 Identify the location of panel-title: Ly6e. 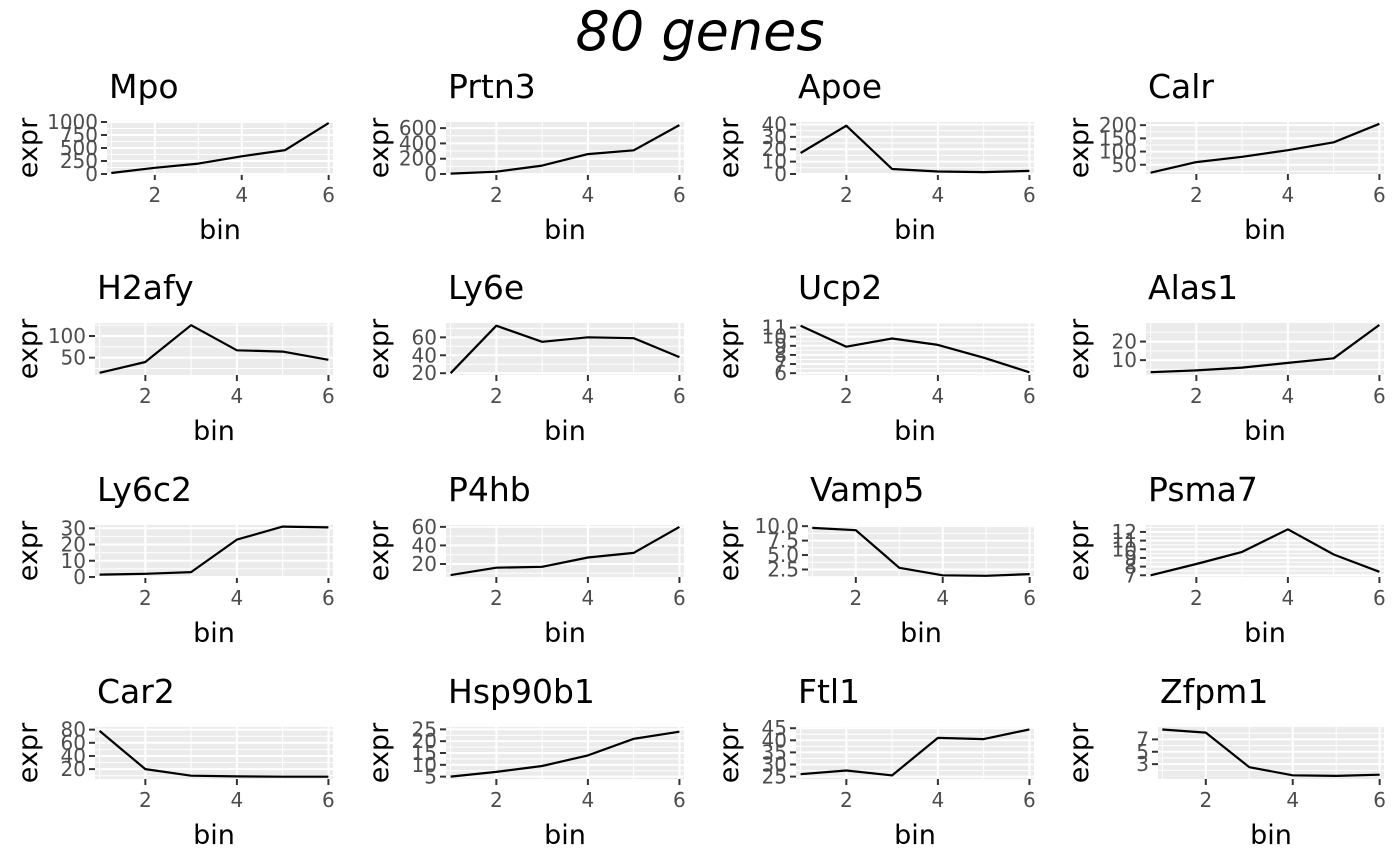
(486, 287).